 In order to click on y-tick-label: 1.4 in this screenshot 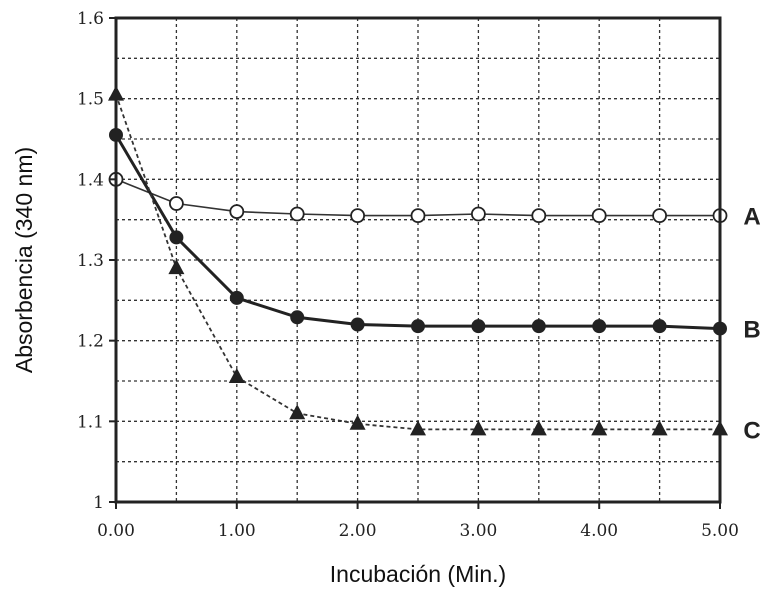, I will do `click(90, 180)`.